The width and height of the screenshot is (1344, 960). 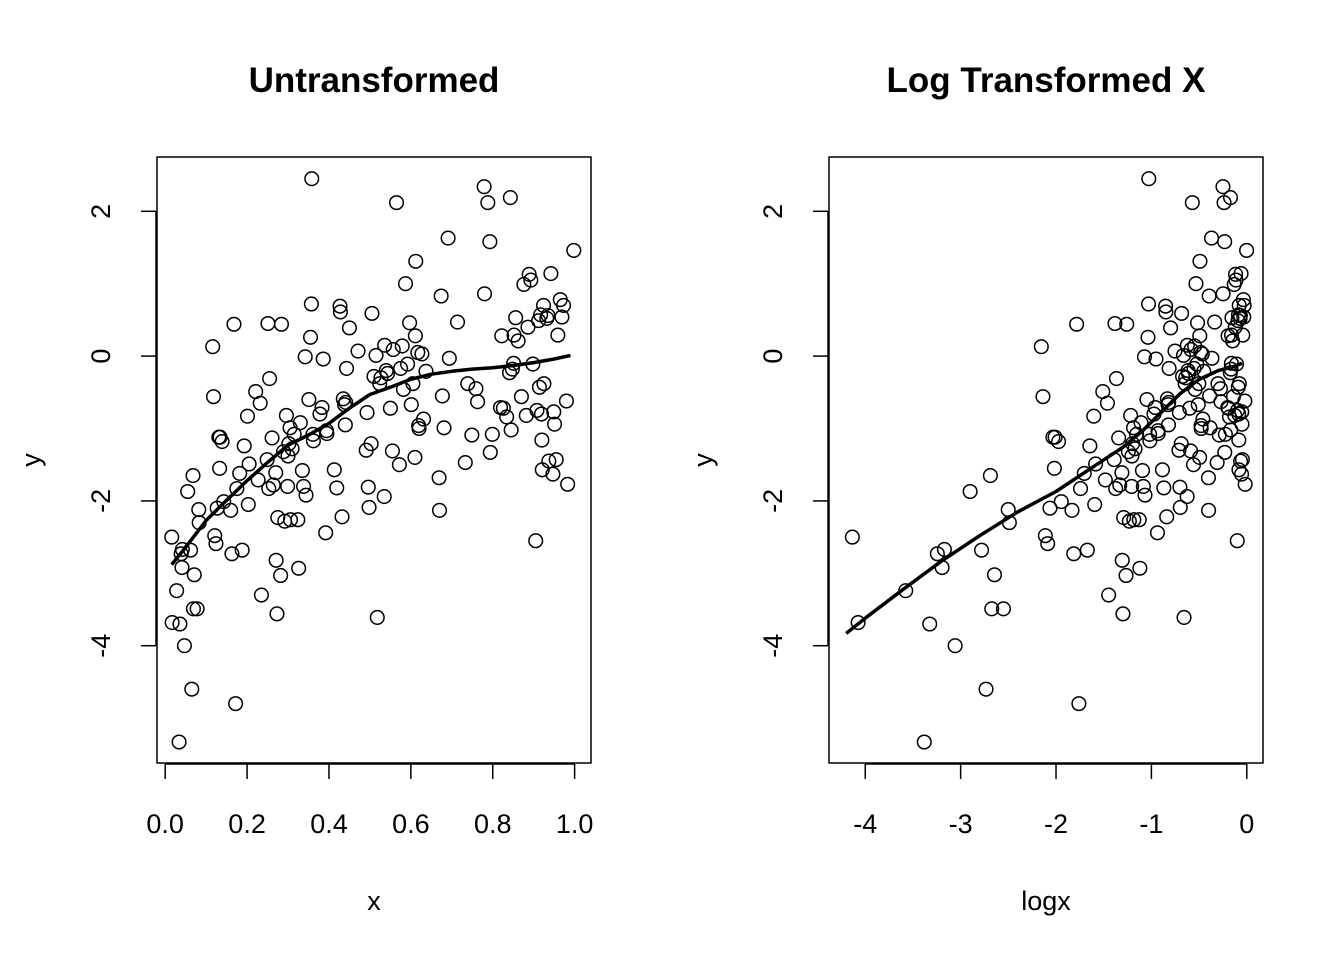 What do you see at coordinates (1056, 824) in the screenshot?
I see `x-tick-label: -2` at bounding box center [1056, 824].